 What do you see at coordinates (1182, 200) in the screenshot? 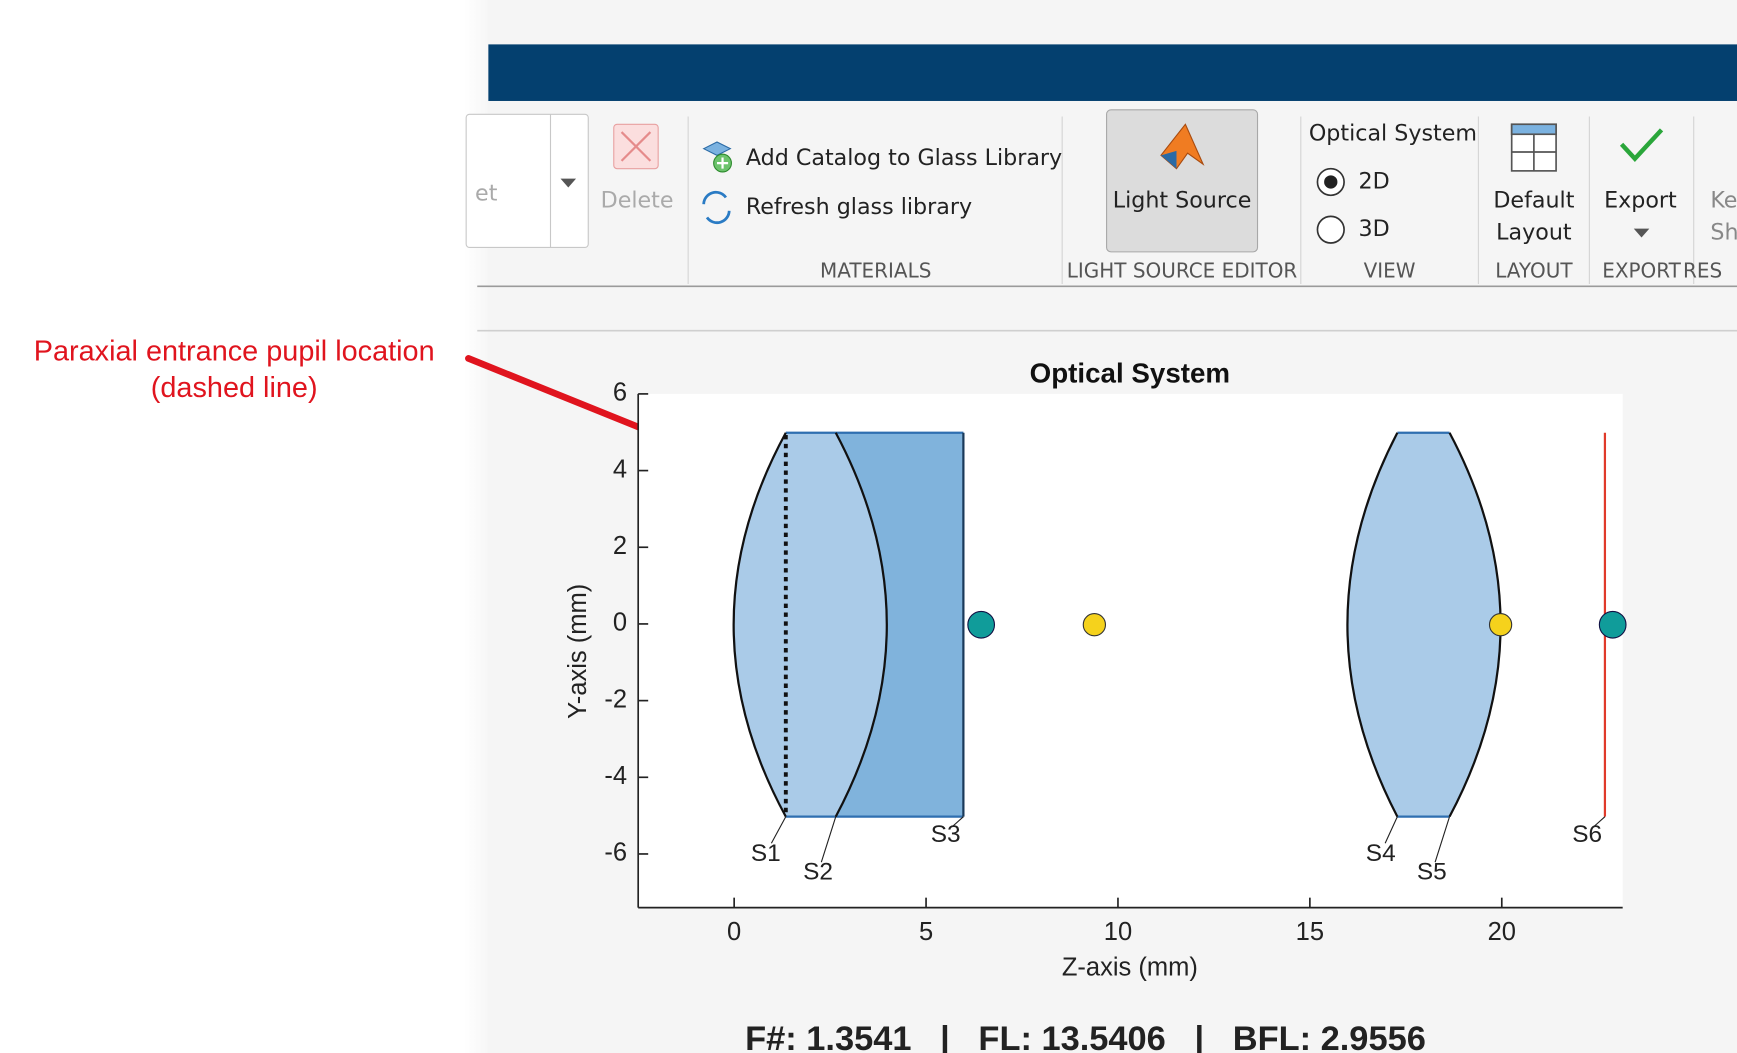
I see `light-source-label: Light Source` at bounding box center [1182, 200].